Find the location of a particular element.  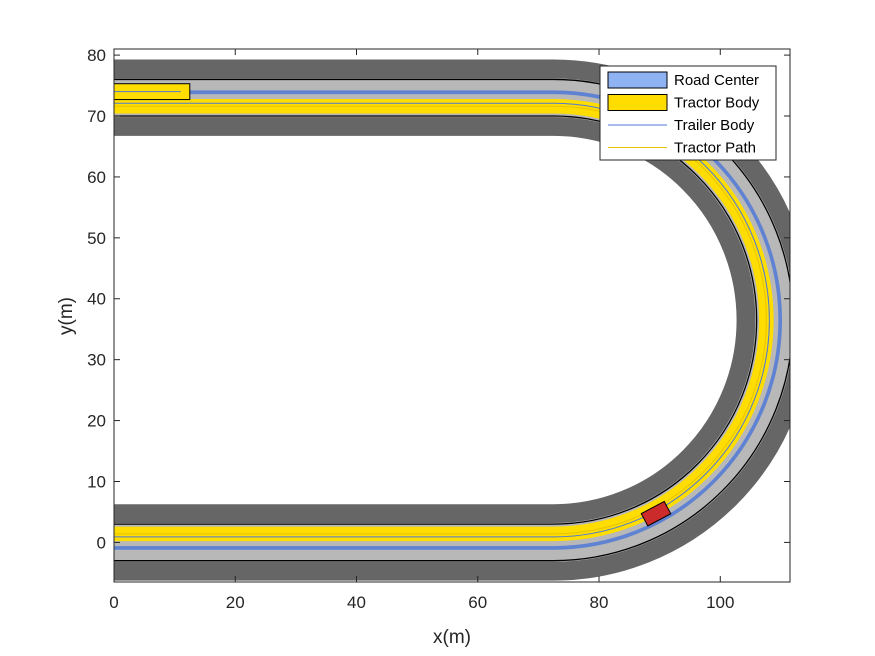

y-tick-label: 60 is located at coordinates (96, 177).